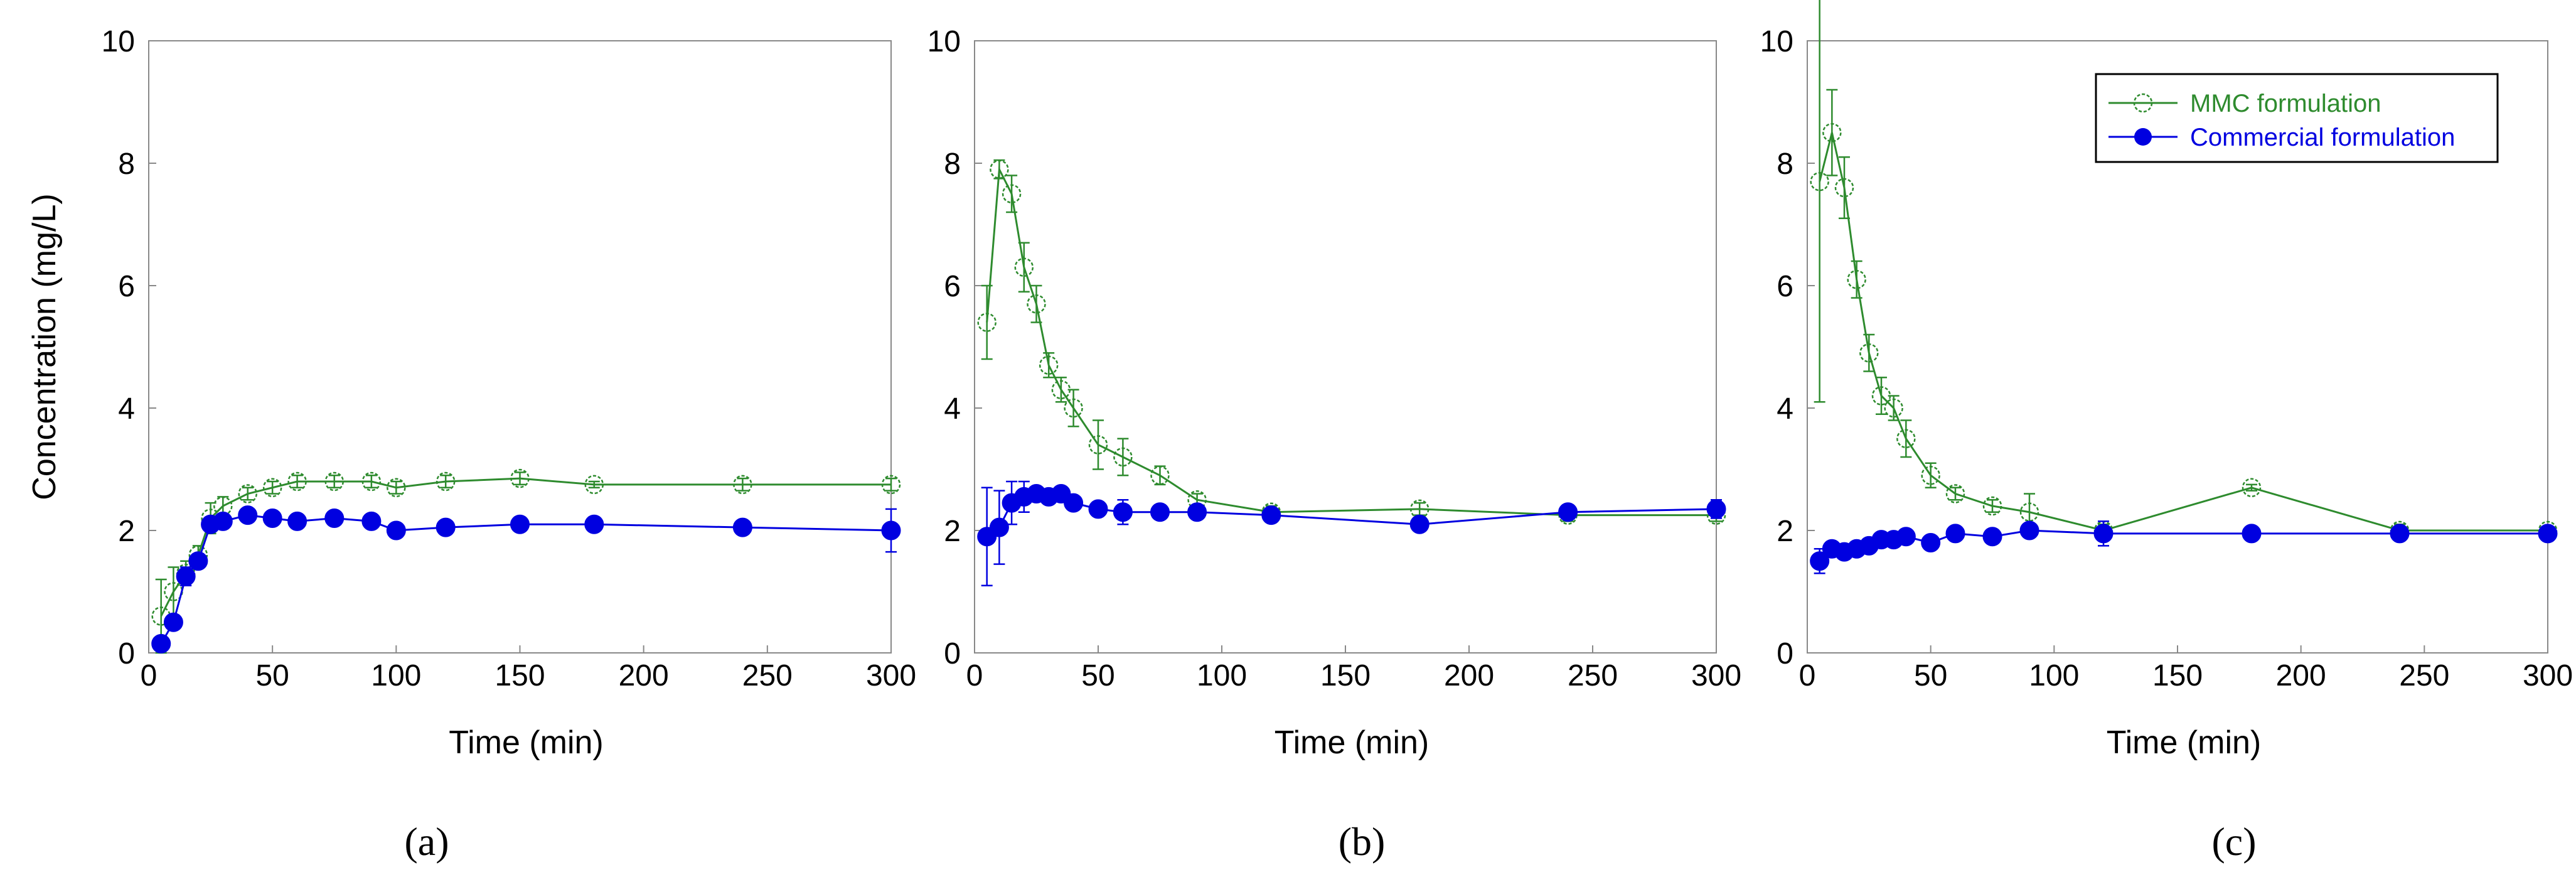 The height and width of the screenshot is (877, 2576). I want to click on panel-label: (a), so click(426, 841).